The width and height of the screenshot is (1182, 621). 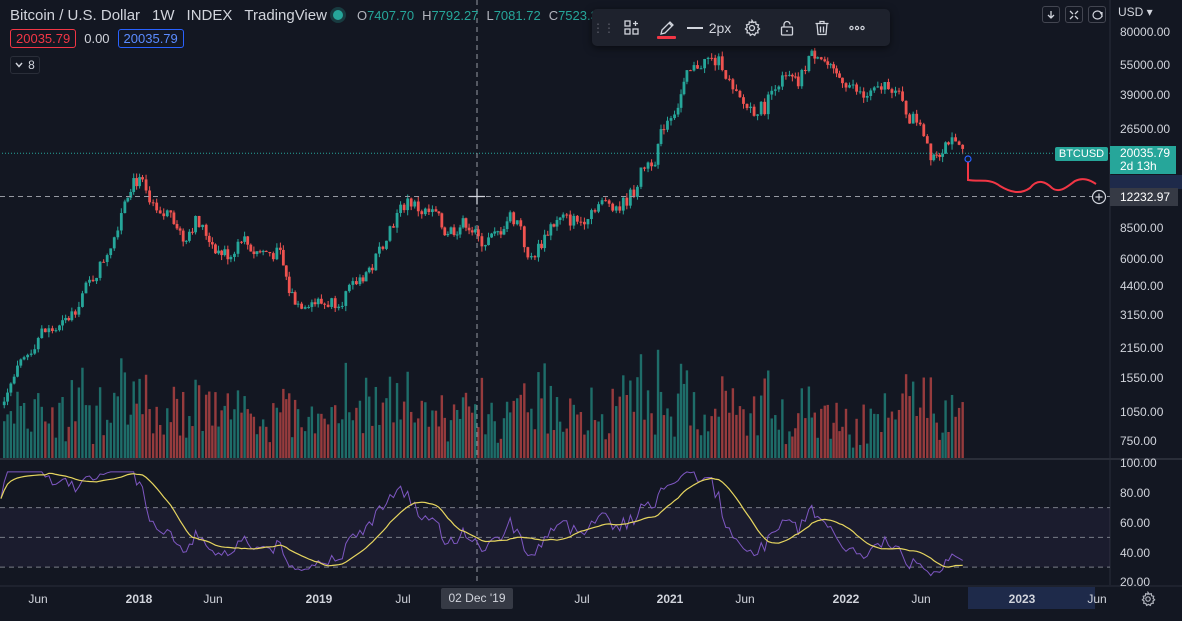 What do you see at coordinates (709, 27) in the screenshot?
I see `line-width-button: 2px` at bounding box center [709, 27].